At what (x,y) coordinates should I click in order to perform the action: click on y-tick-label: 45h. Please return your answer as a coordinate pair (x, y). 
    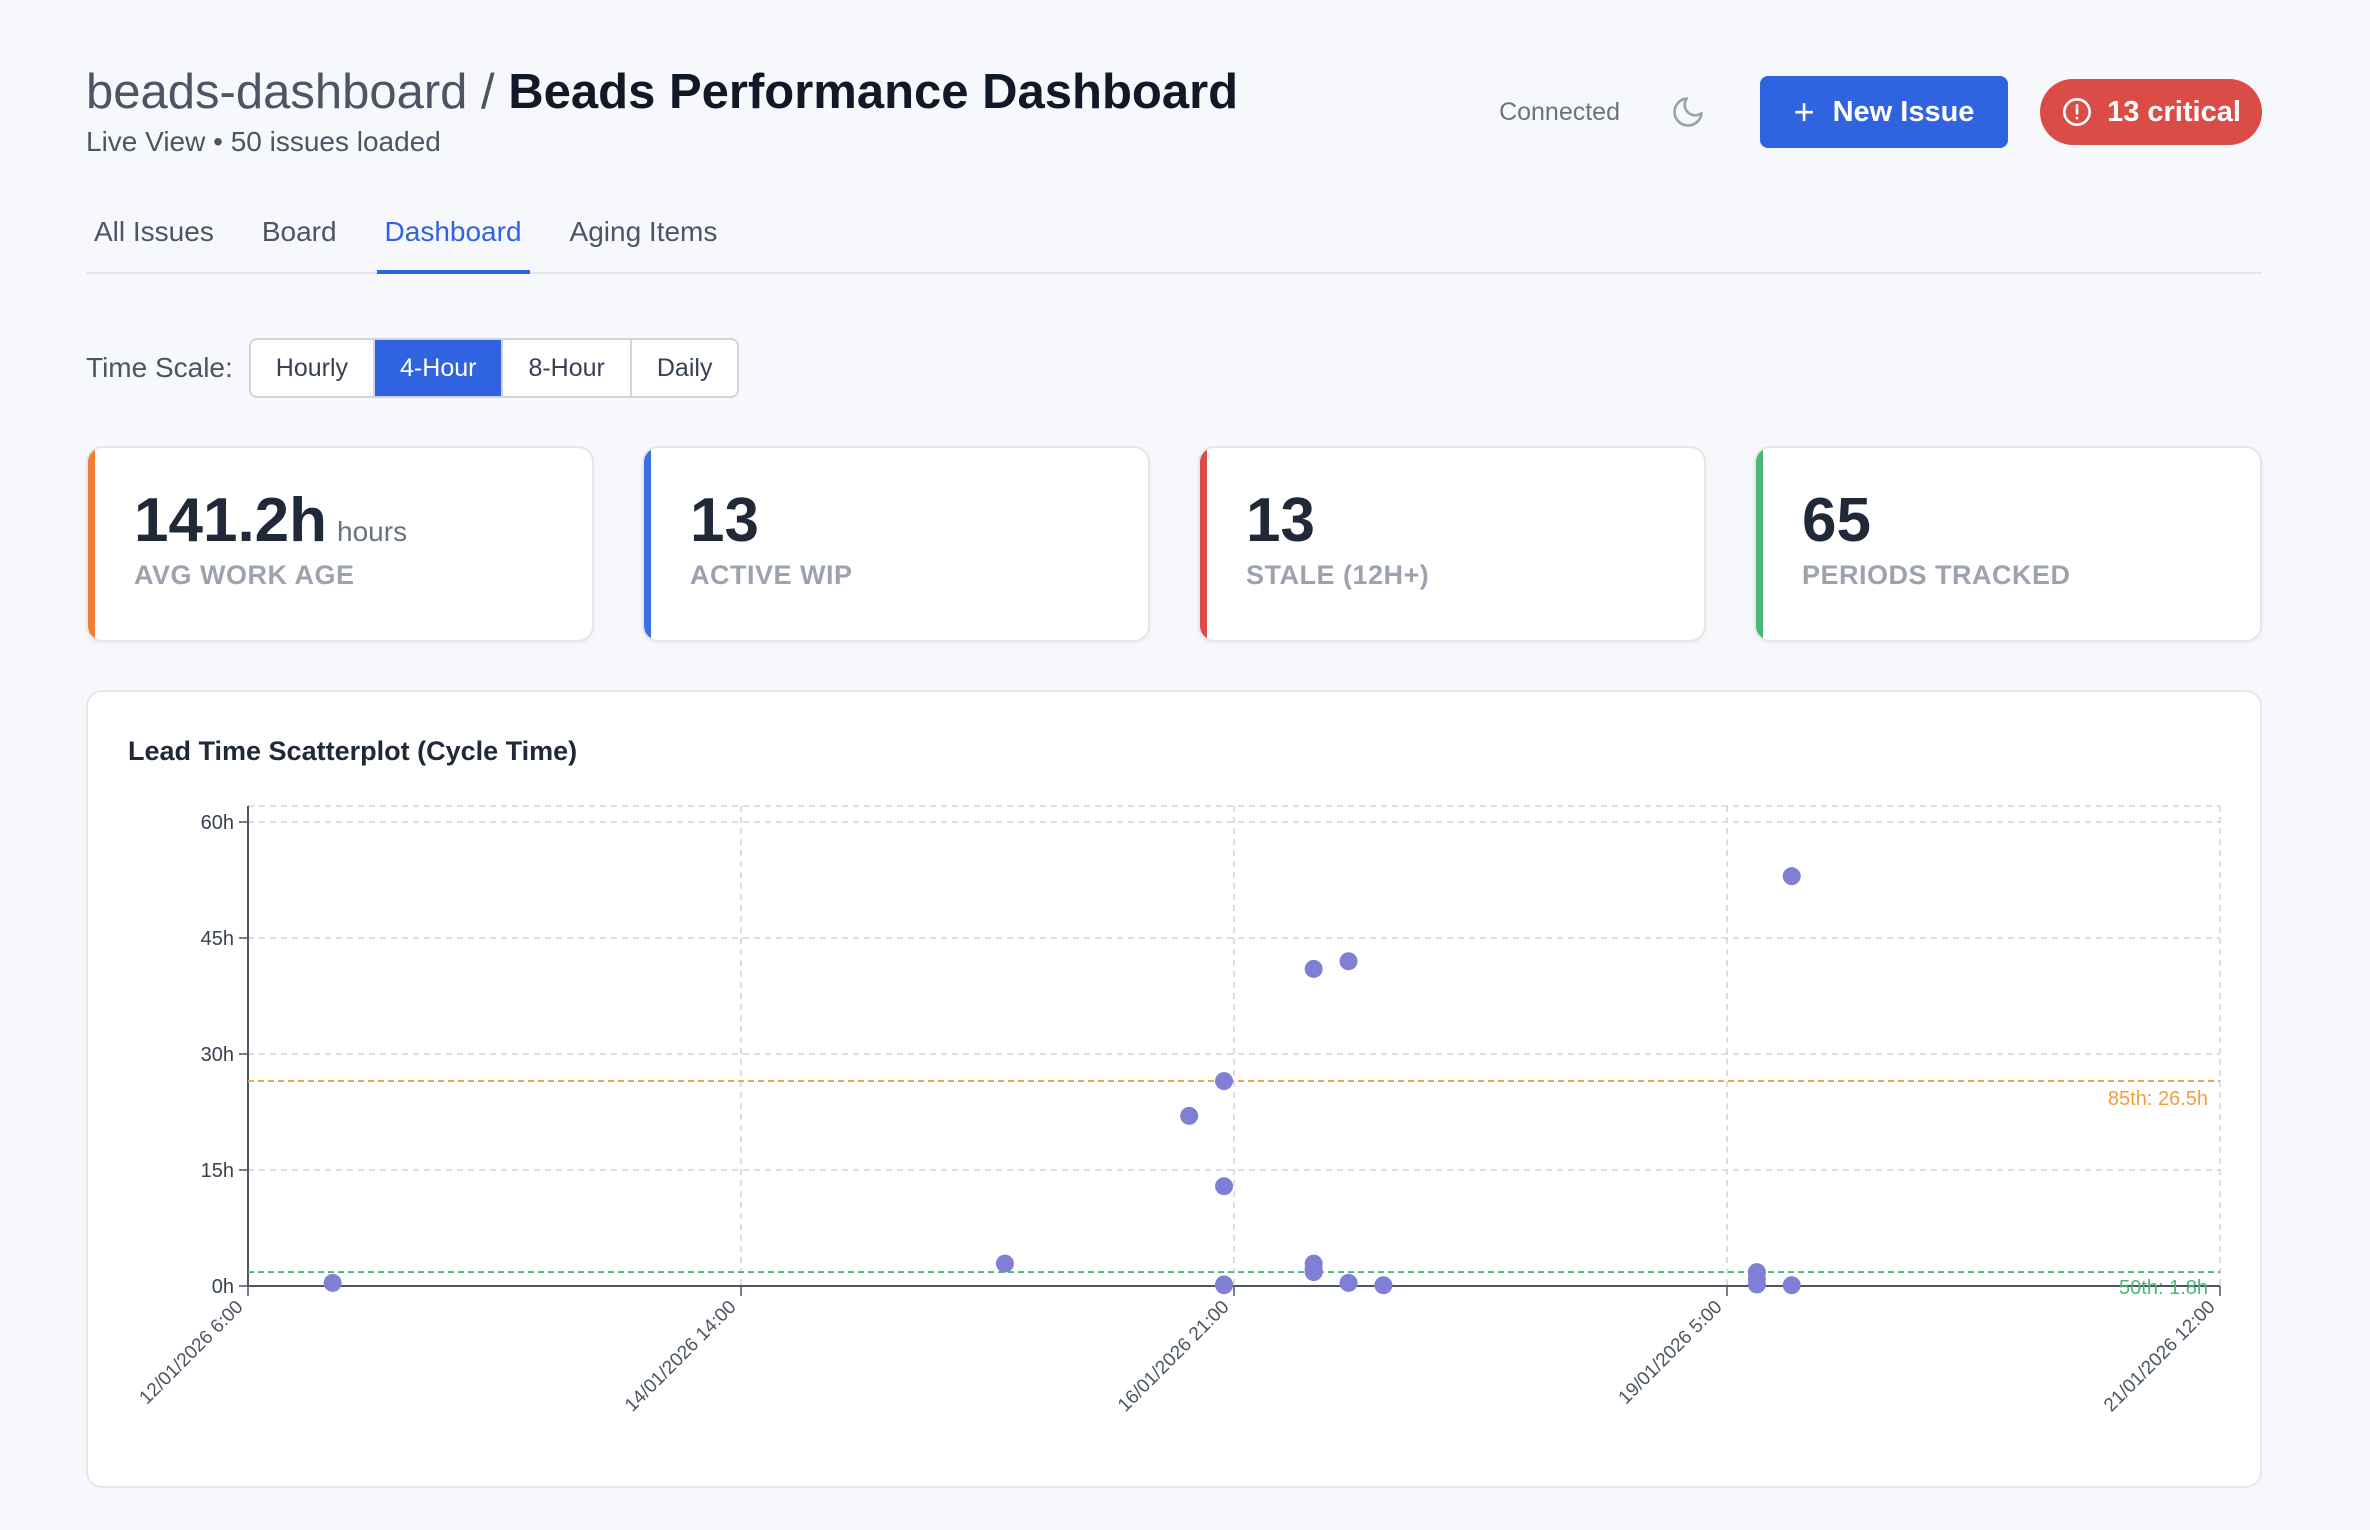
    Looking at the image, I should click on (217, 939).